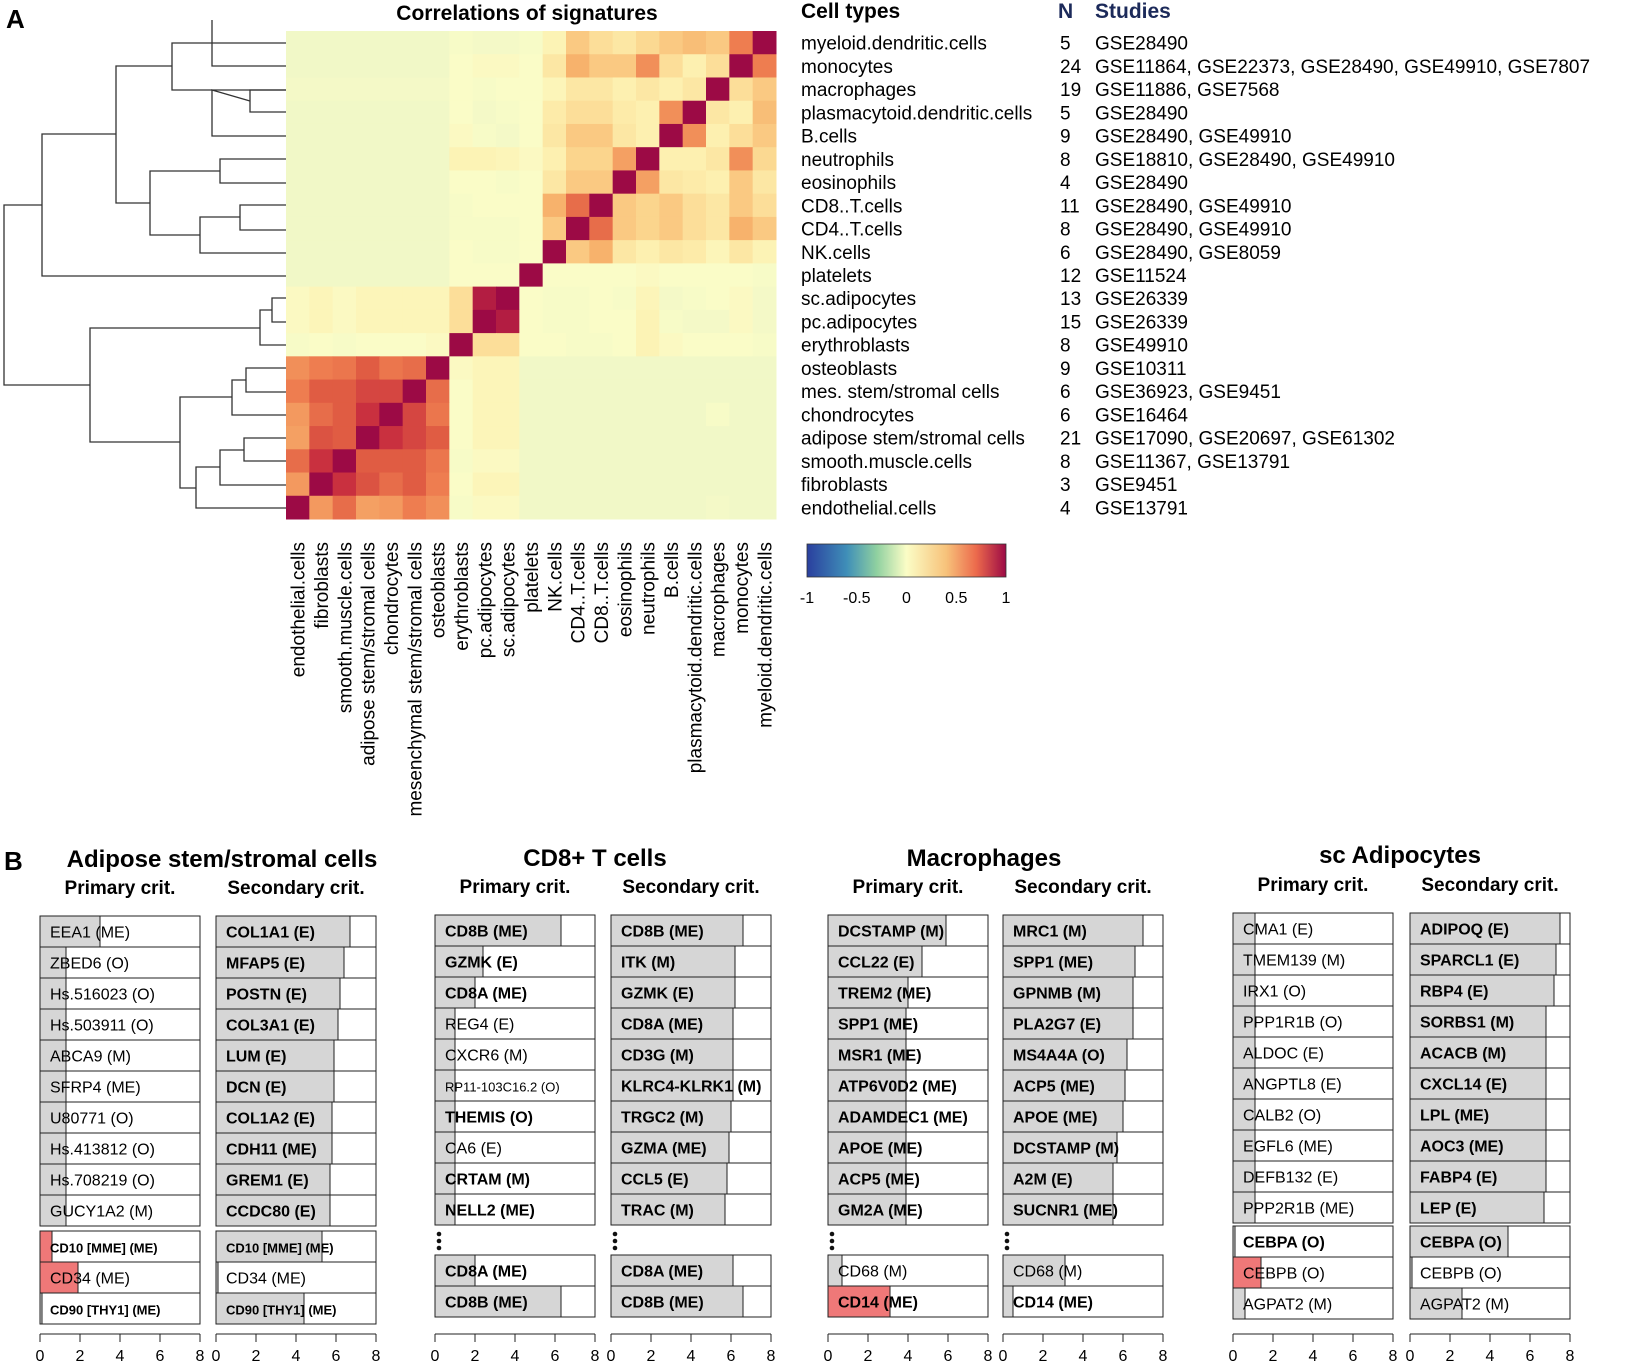 The image size is (1639, 1368). Describe the element at coordinates (256, 1356) in the screenshot. I see `axis-tick-label: 2` at that location.